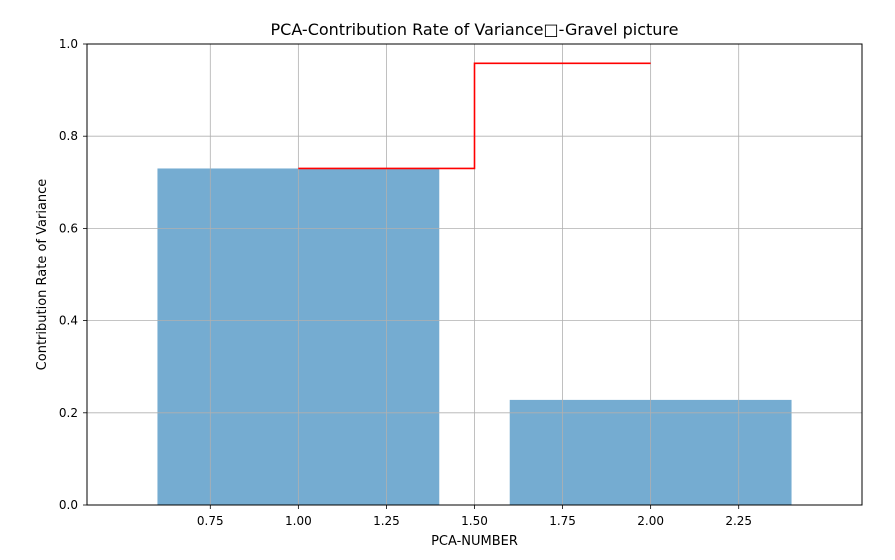 This screenshot has width=895, height=560. I want to click on y-tick-label-5: 0.8, so click(68, 136).